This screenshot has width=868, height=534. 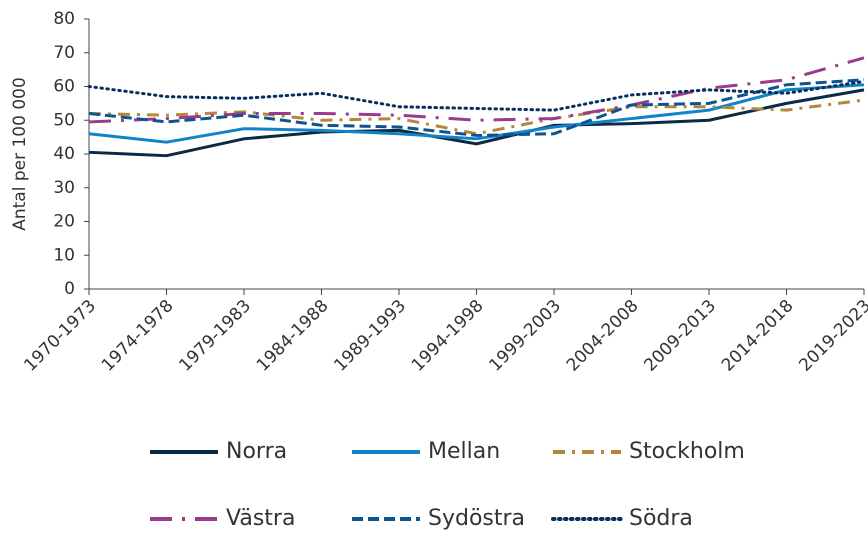 What do you see at coordinates (20, 154) in the screenshot?
I see `y-axis-label: Antal per 100 000` at bounding box center [20, 154].